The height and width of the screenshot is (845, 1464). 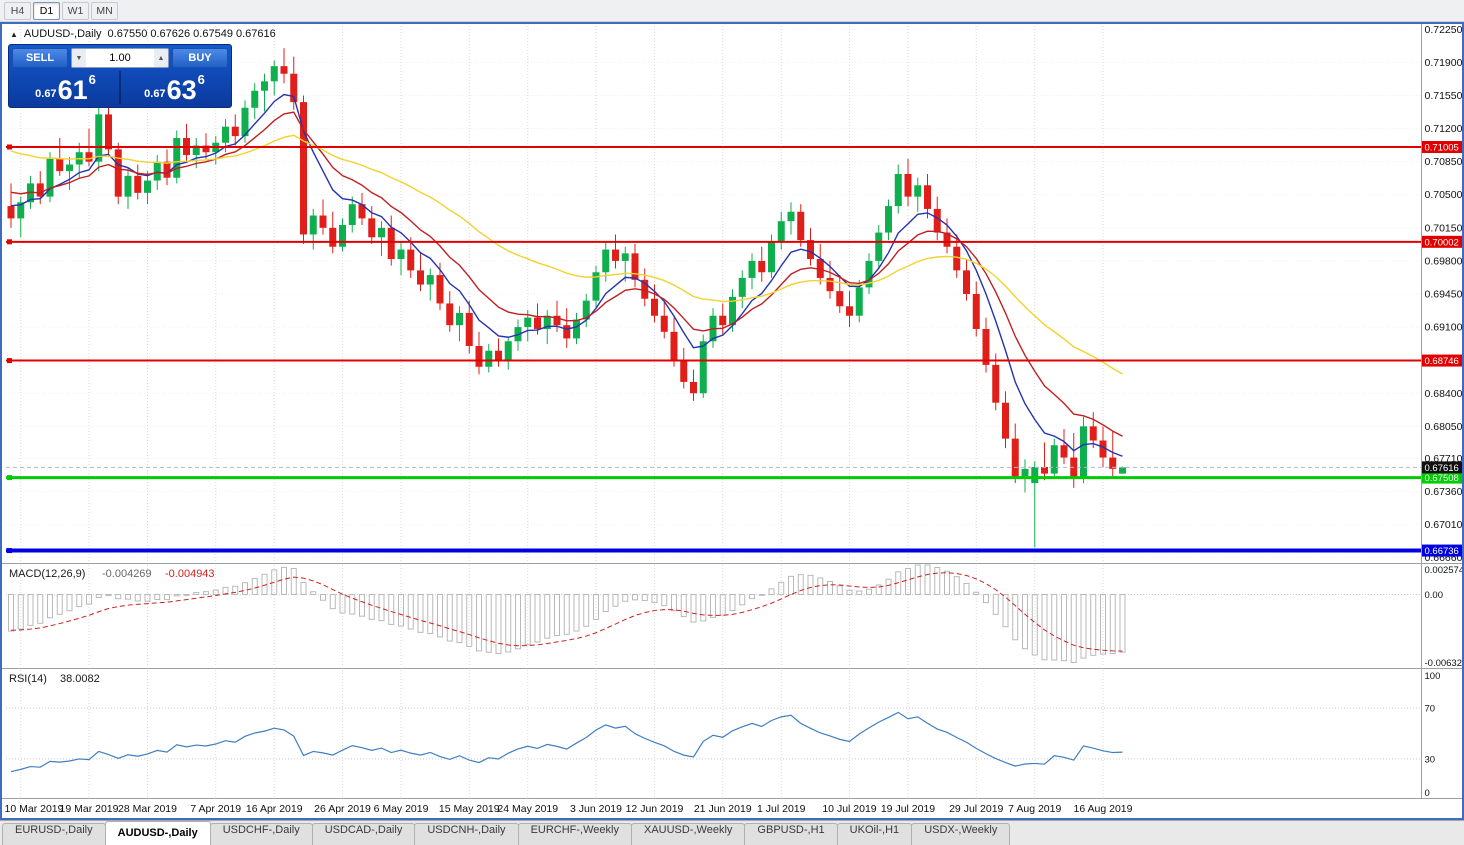 What do you see at coordinates (1430, 759) in the screenshot?
I see `svg-text: 30` at bounding box center [1430, 759].